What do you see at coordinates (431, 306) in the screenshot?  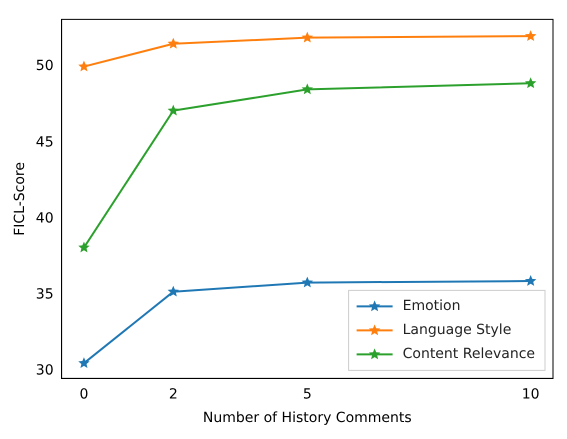 I see `legend-label: Emotion` at bounding box center [431, 306].